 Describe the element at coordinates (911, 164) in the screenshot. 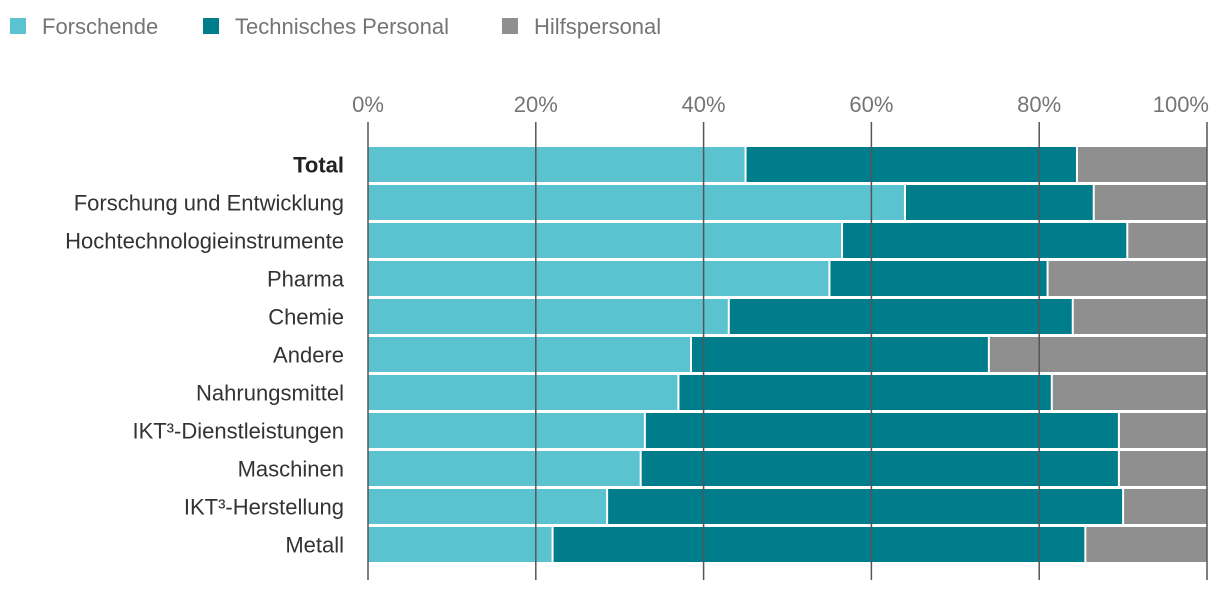

I see `bar-total-technisches-personal` at that location.